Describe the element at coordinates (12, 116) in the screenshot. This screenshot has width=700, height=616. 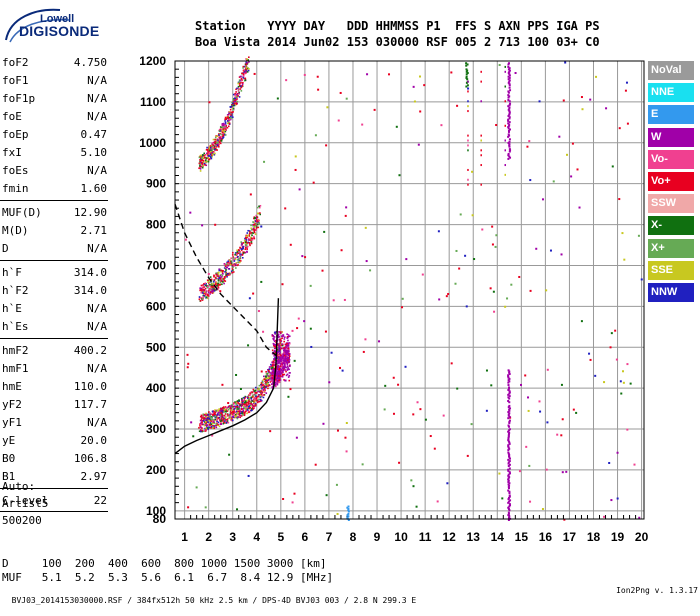
I see `param-name: foE` at that location.